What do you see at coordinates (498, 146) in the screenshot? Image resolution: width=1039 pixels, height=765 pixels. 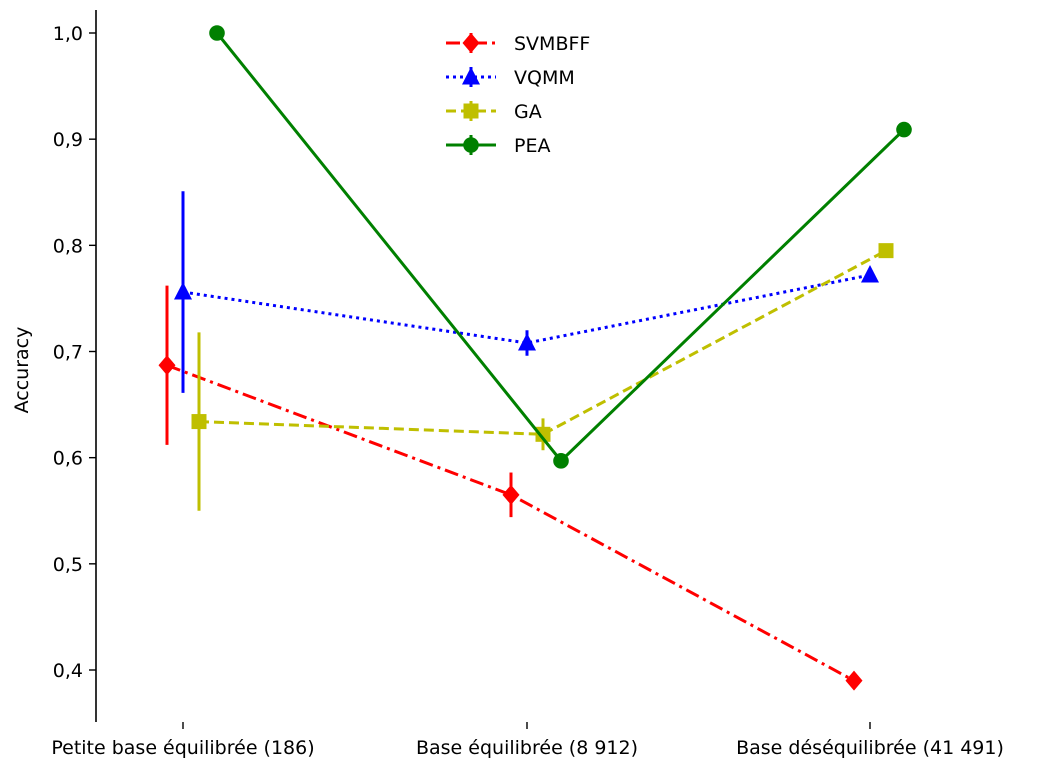 I see `legend-item: PEA` at bounding box center [498, 146].